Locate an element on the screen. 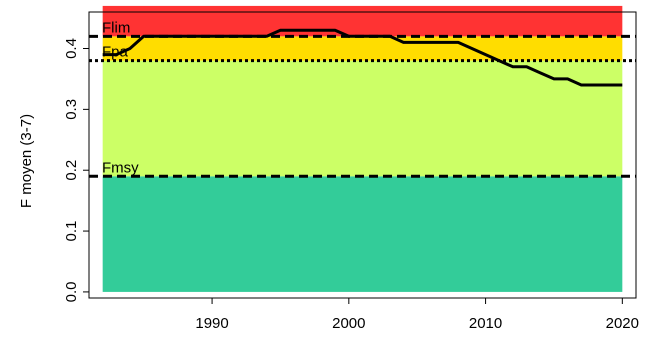  refline-label-fpa: Fpa is located at coordinates (115, 52).